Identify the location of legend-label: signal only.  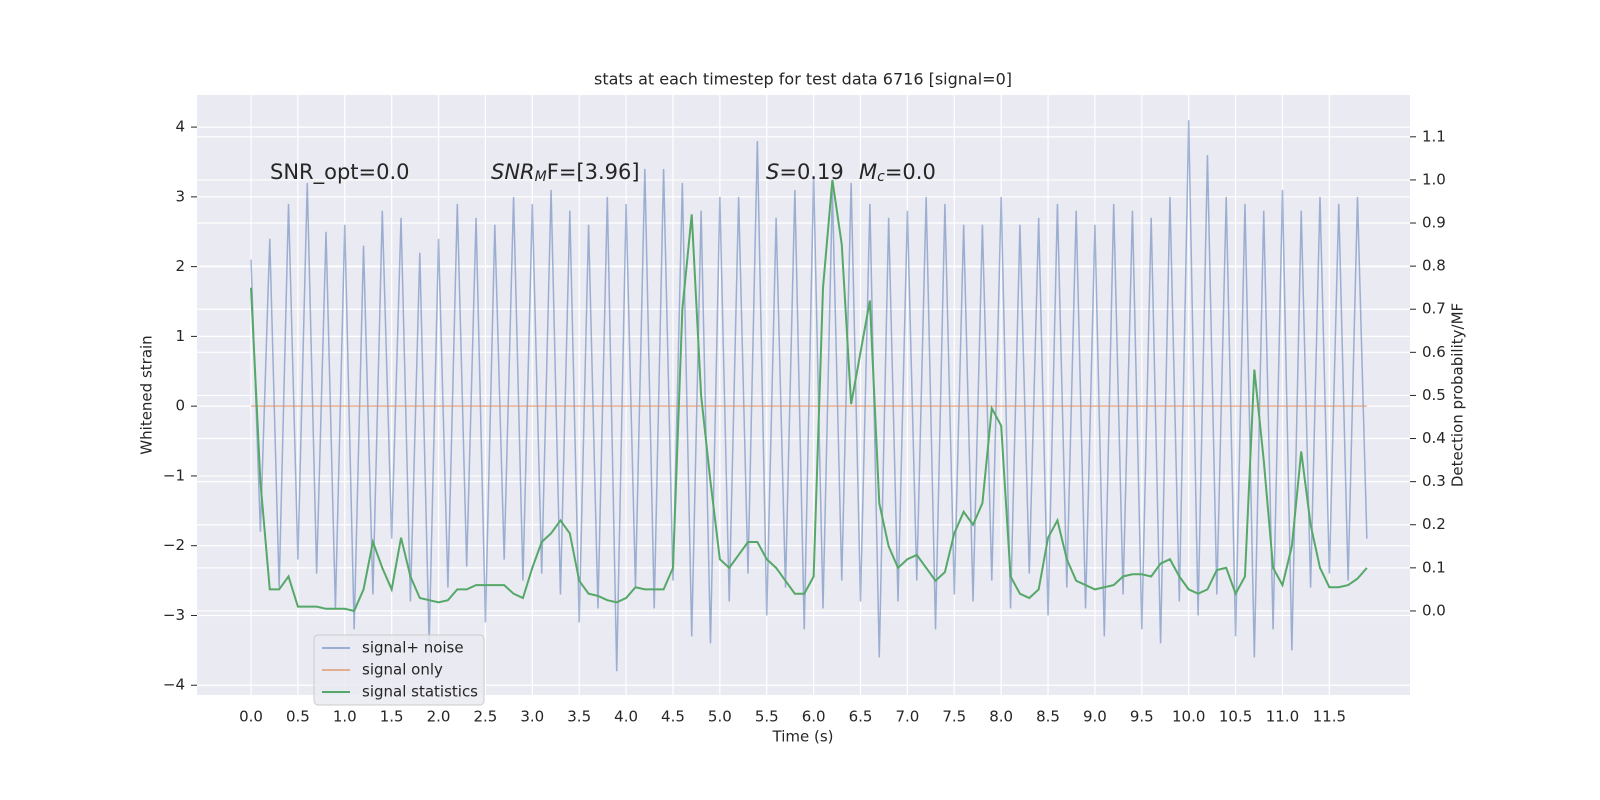
(402, 670).